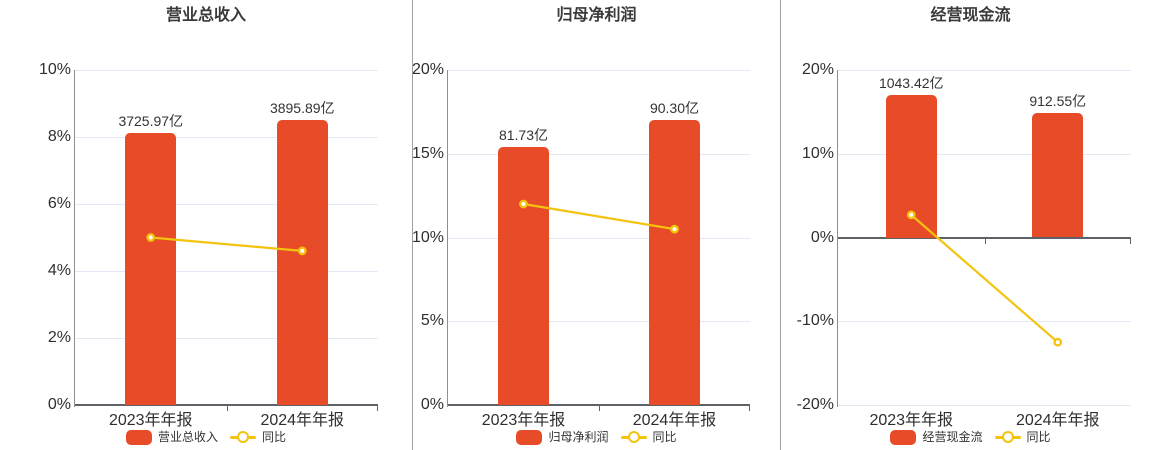 The height and width of the screenshot is (450, 1160). I want to click on legend: 归母净利润 同比, so click(596, 437).